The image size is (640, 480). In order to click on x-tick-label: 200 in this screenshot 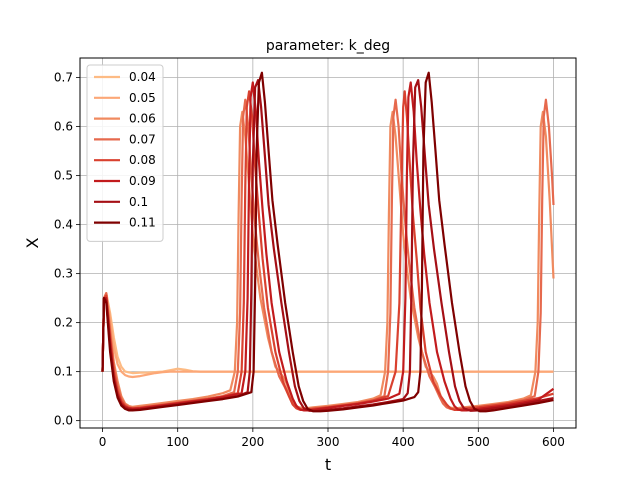, I will do `click(252, 442)`.